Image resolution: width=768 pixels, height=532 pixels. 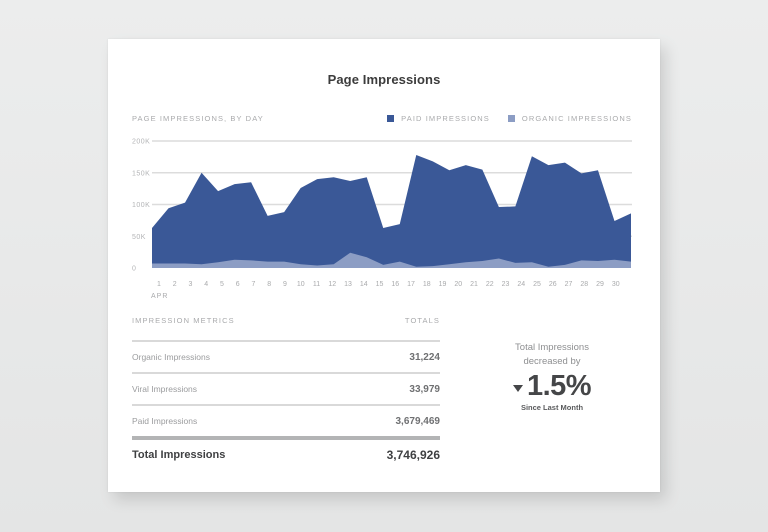 I want to click on svg-text: 10, so click(x=301, y=284).